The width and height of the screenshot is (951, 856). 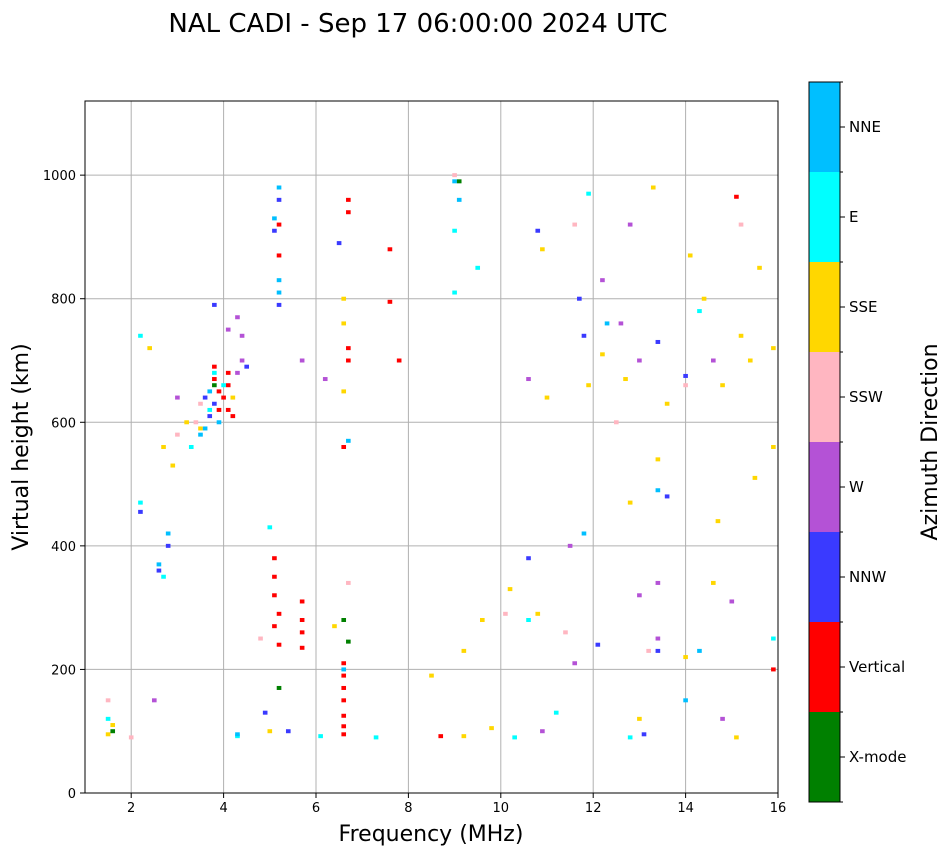 What do you see at coordinates (824, 577) in the screenshot?
I see `colorbar-swatch-nnw` at bounding box center [824, 577].